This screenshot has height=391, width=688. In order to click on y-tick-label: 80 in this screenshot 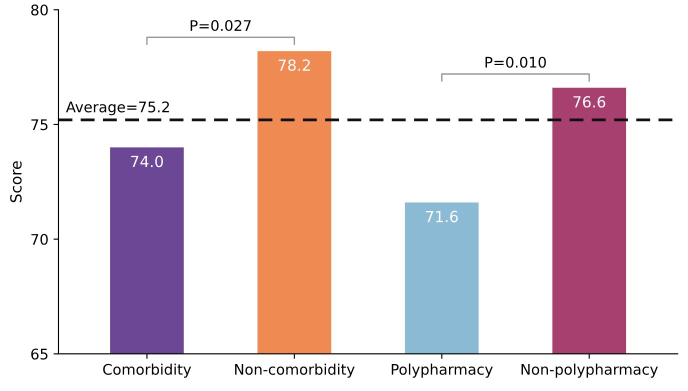, I will do `click(39, 10)`.